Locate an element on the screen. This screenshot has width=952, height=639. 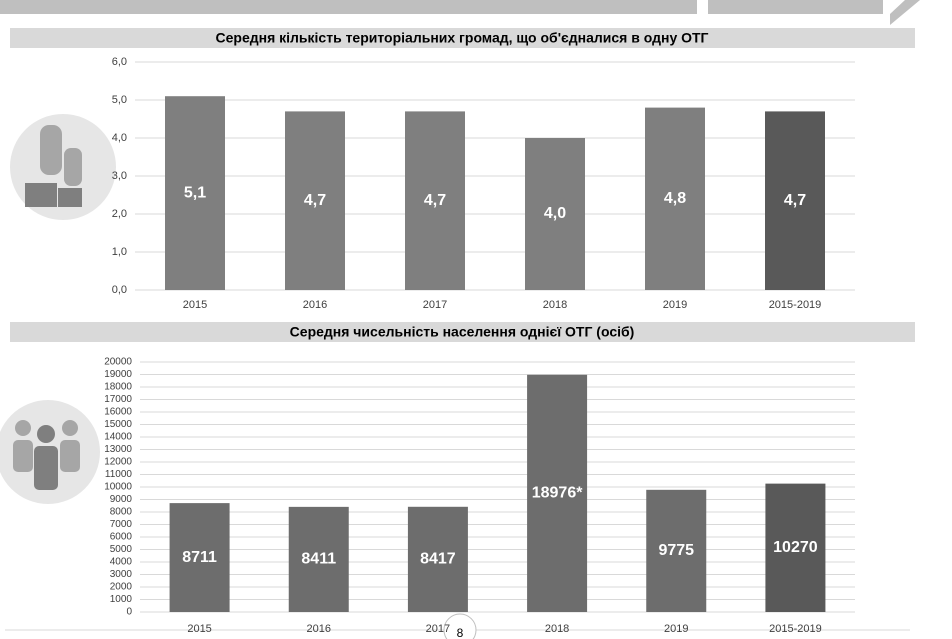
value-label: 4,8 is located at coordinates (675, 198).